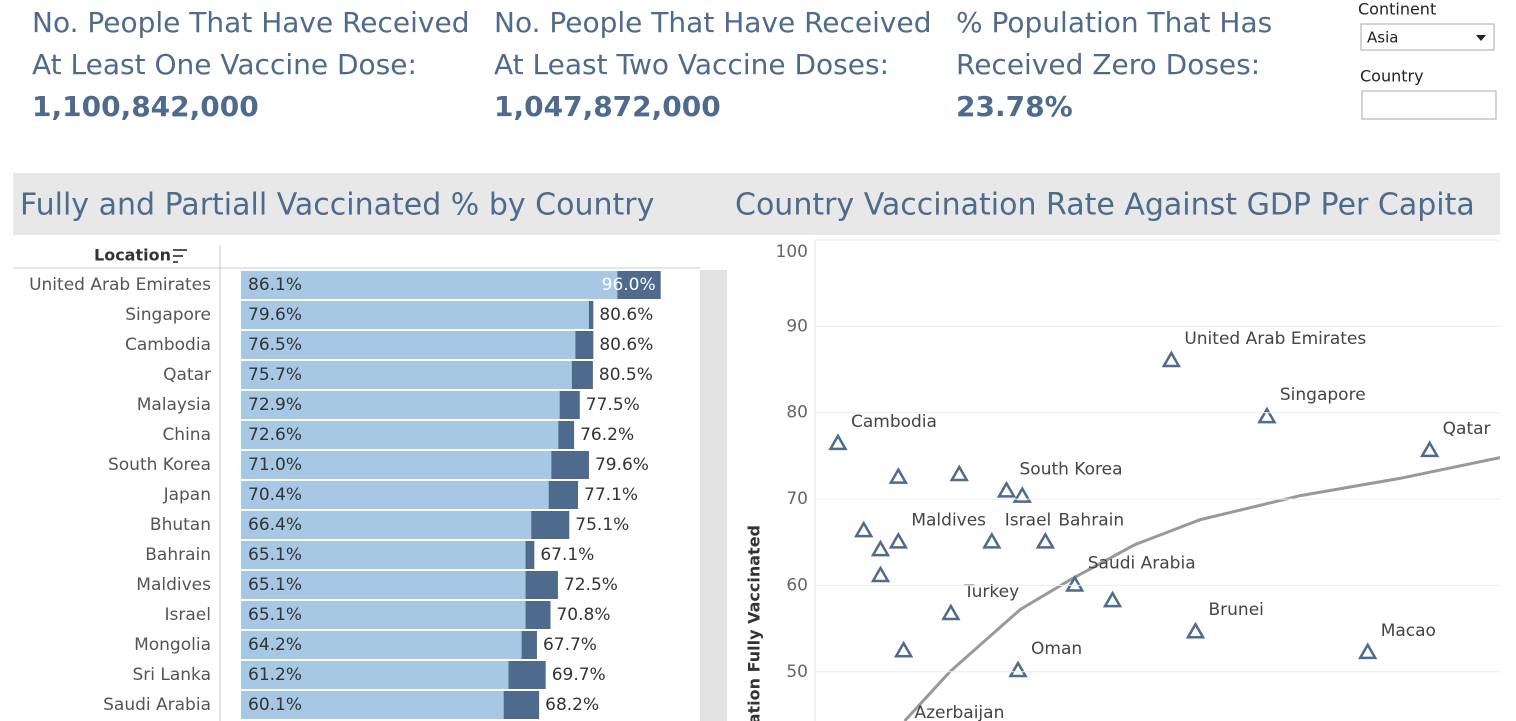 The image size is (1516, 721). Describe the element at coordinates (579, 675) in the screenshot. I see `value-label: 69.7%` at that location.